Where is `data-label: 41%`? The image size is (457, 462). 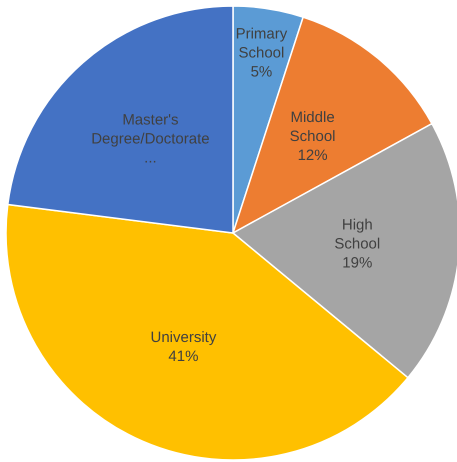 data-label: 41% is located at coordinates (183, 357).